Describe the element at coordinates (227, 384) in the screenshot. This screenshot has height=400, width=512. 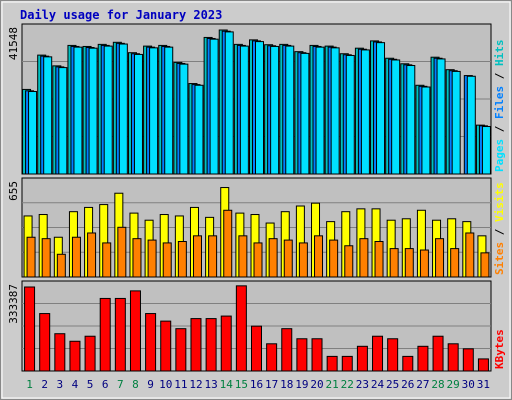
I see `day-label-14: 14` at that location.